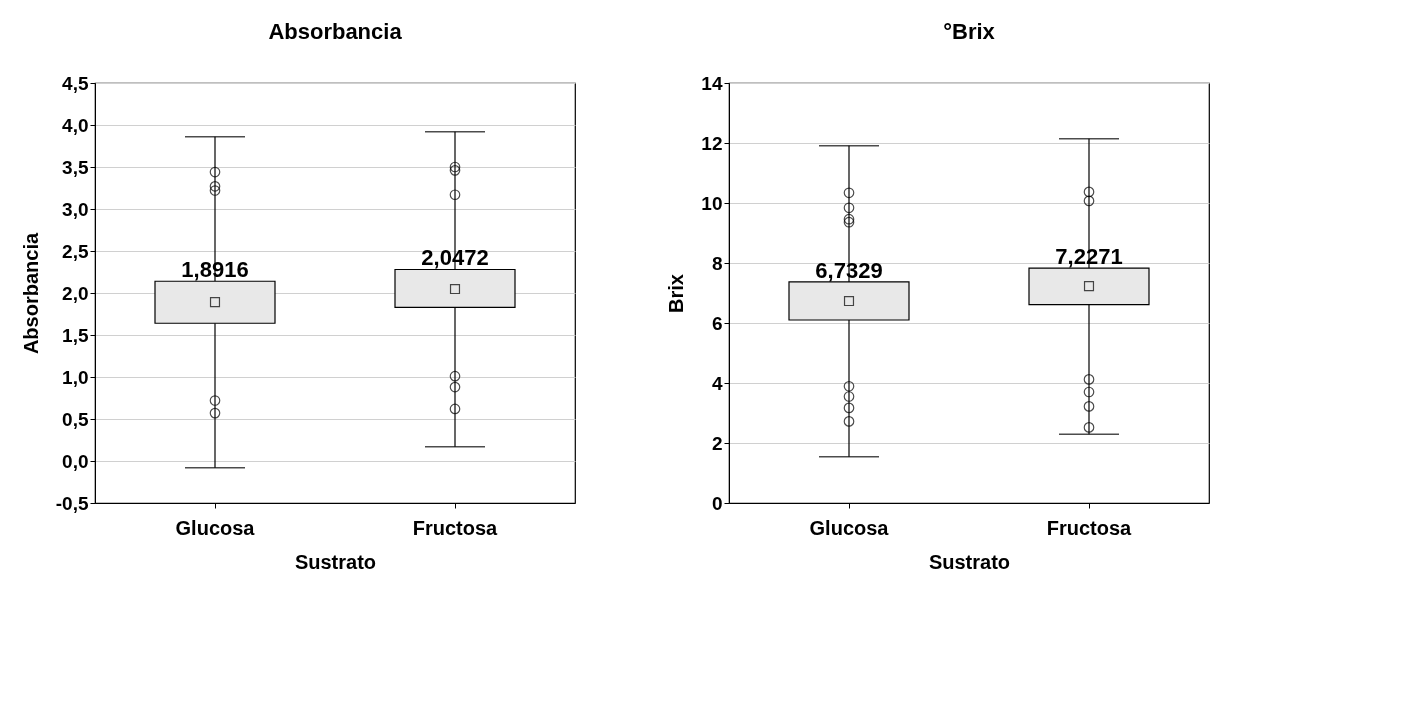 Image resolution: width=1427 pixels, height=711 pixels. Describe the element at coordinates (75, 461) in the screenshot. I see `y-tick-label: 0,0` at that location.